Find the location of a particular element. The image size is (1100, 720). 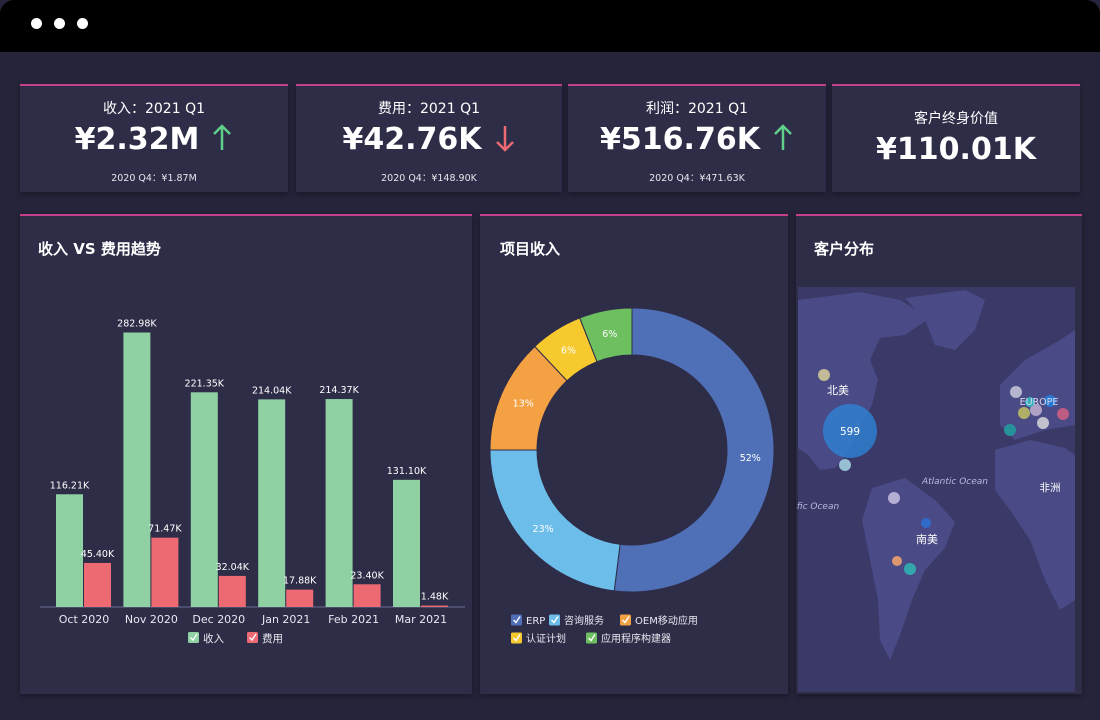

legend-label: ERP is located at coordinates (535, 621).